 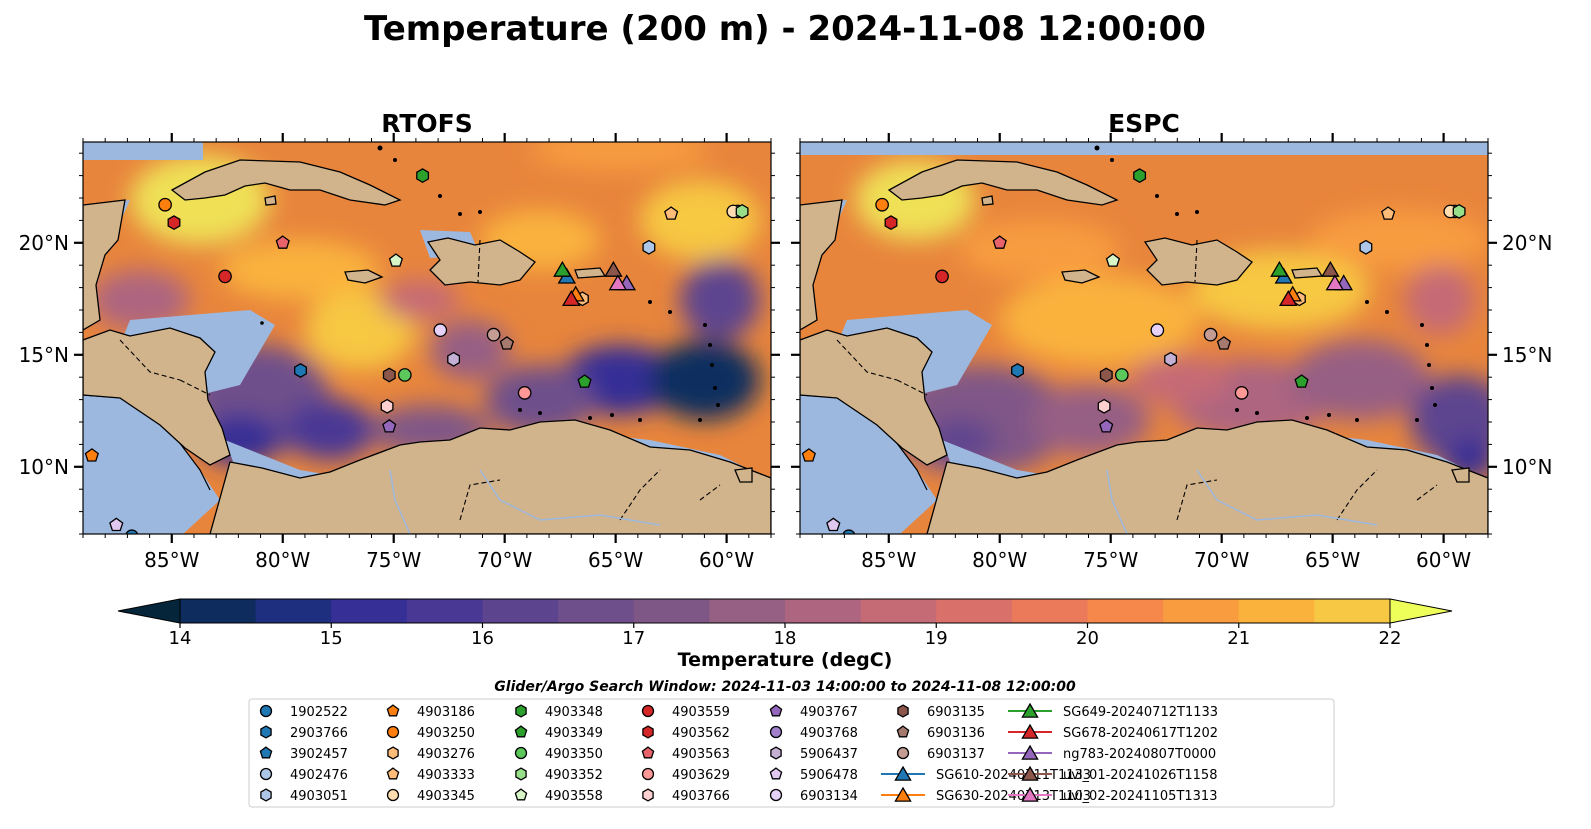 I want to click on central-america, so click(x=157, y=396).